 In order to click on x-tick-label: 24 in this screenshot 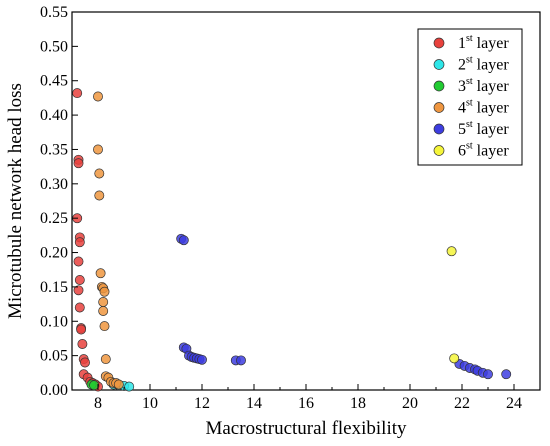, I will do `click(514, 403)`.